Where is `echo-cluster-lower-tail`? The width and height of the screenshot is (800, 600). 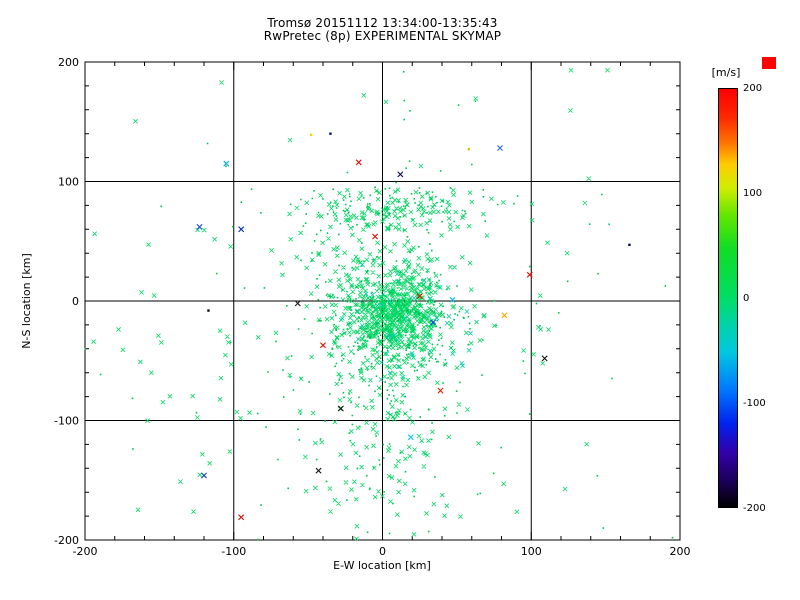 echo-cluster-lower-tail is located at coordinates (390, 398).